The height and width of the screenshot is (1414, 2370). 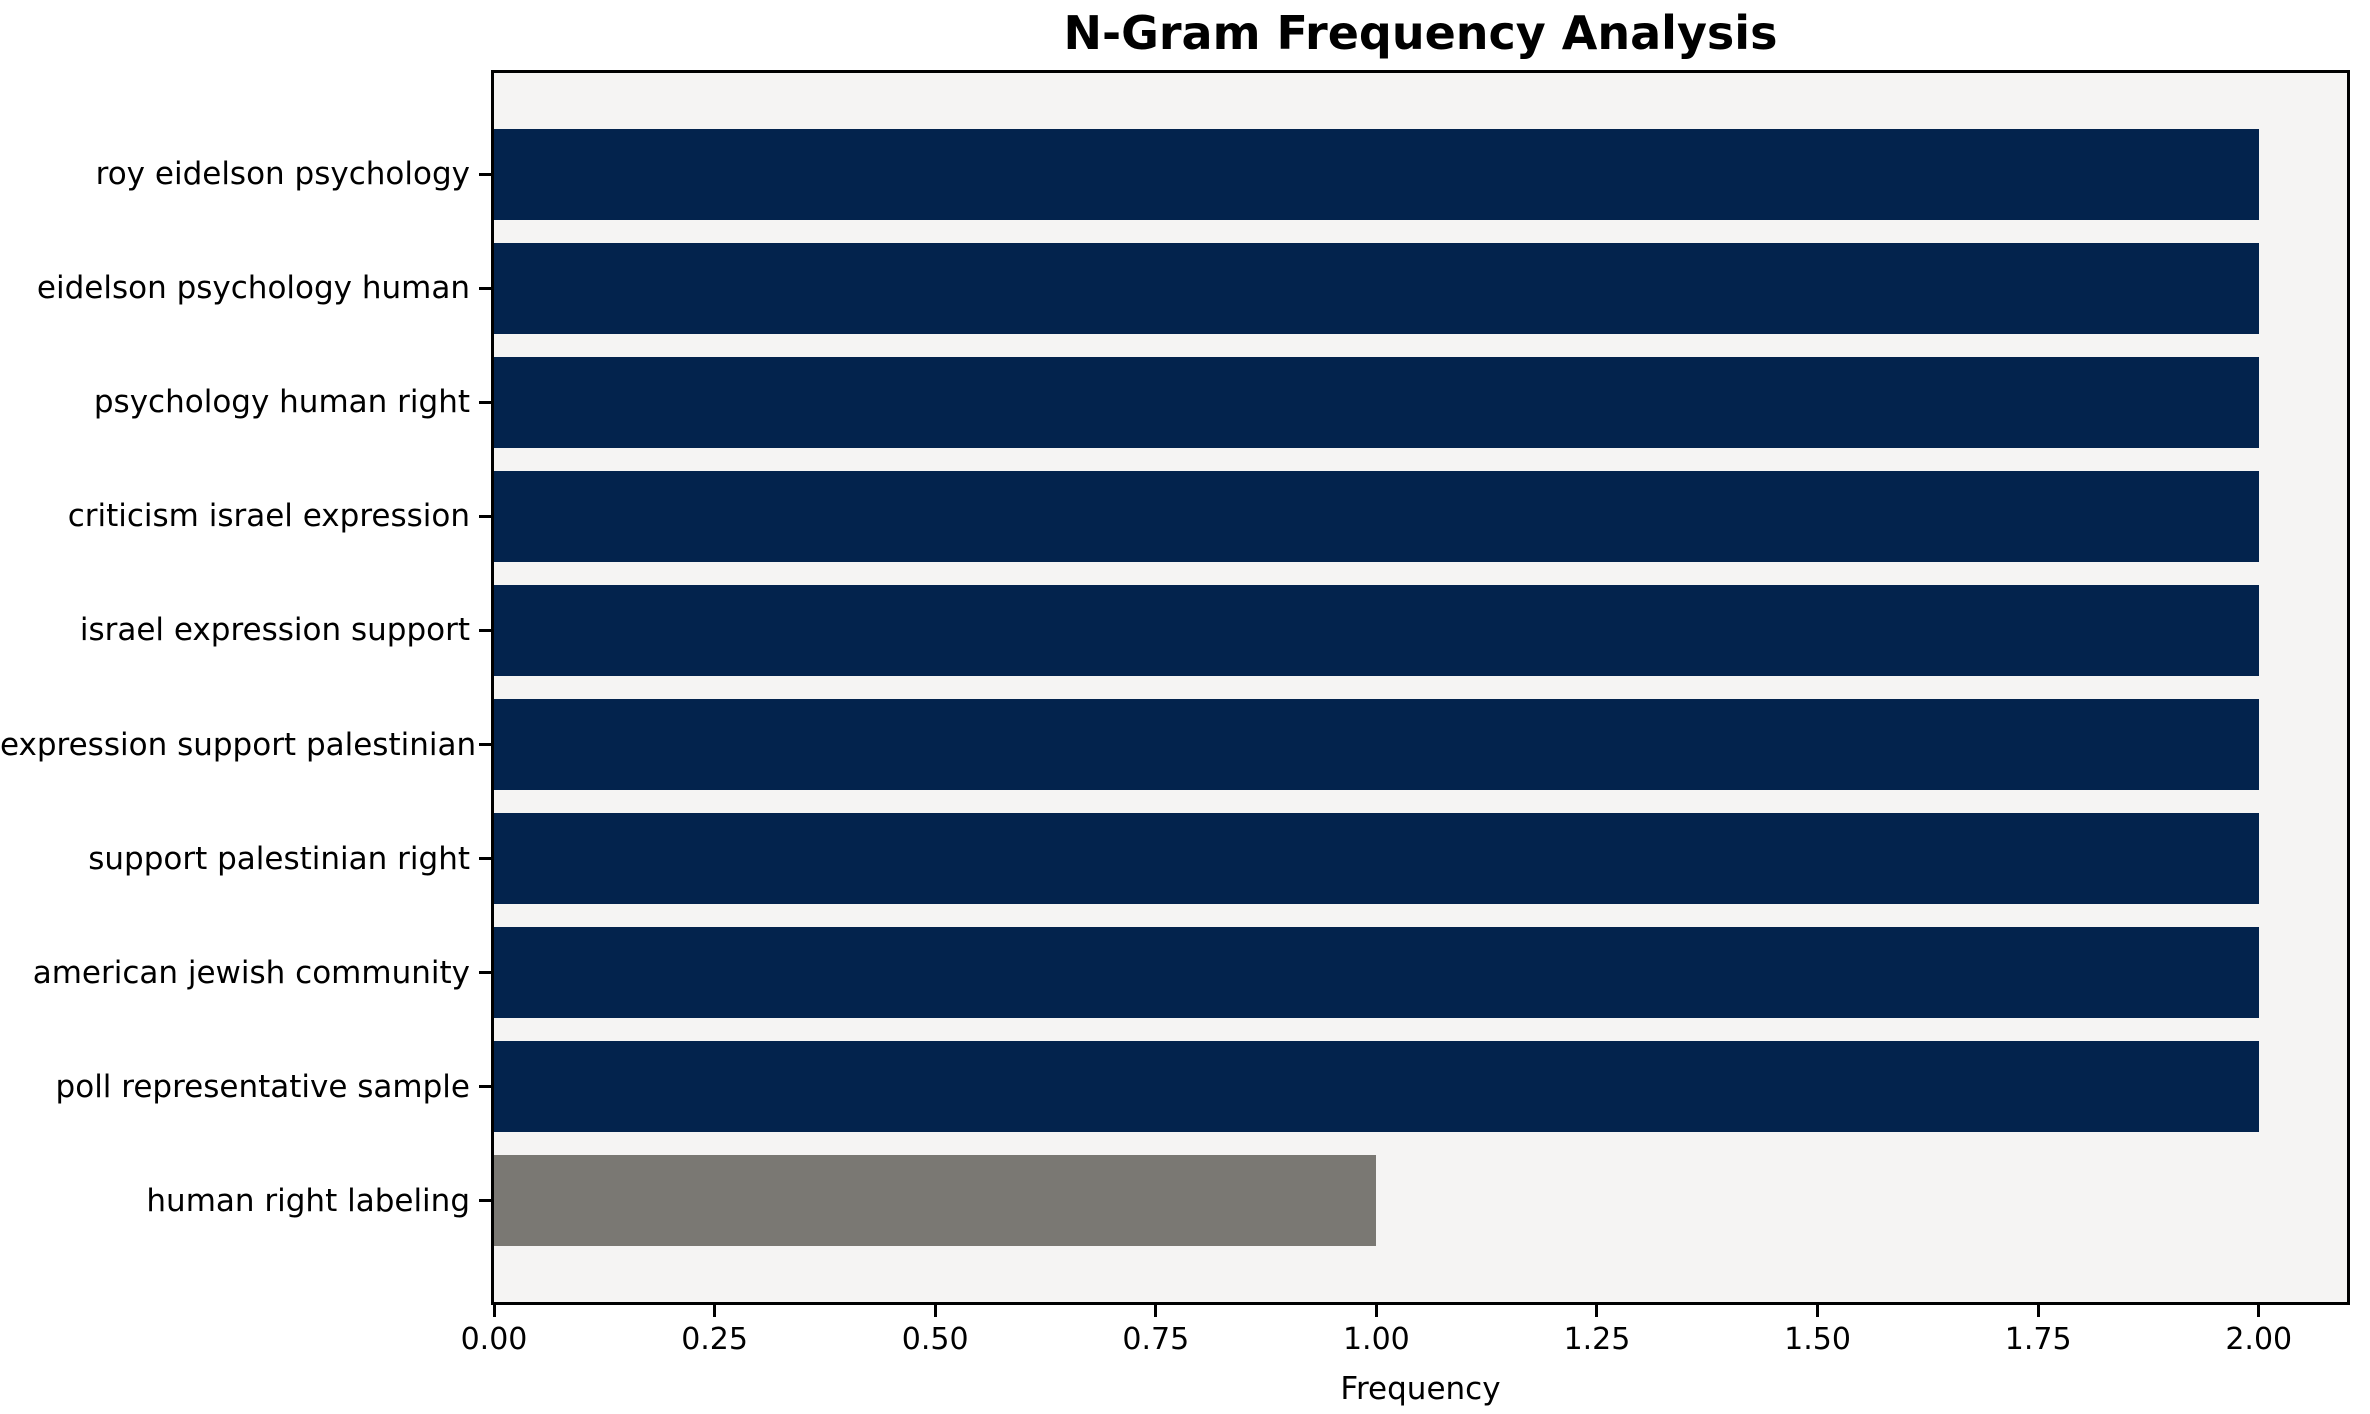 What do you see at coordinates (1156, 1339) in the screenshot?
I see `x-tick-label: 0.75` at bounding box center [1156, 1339].